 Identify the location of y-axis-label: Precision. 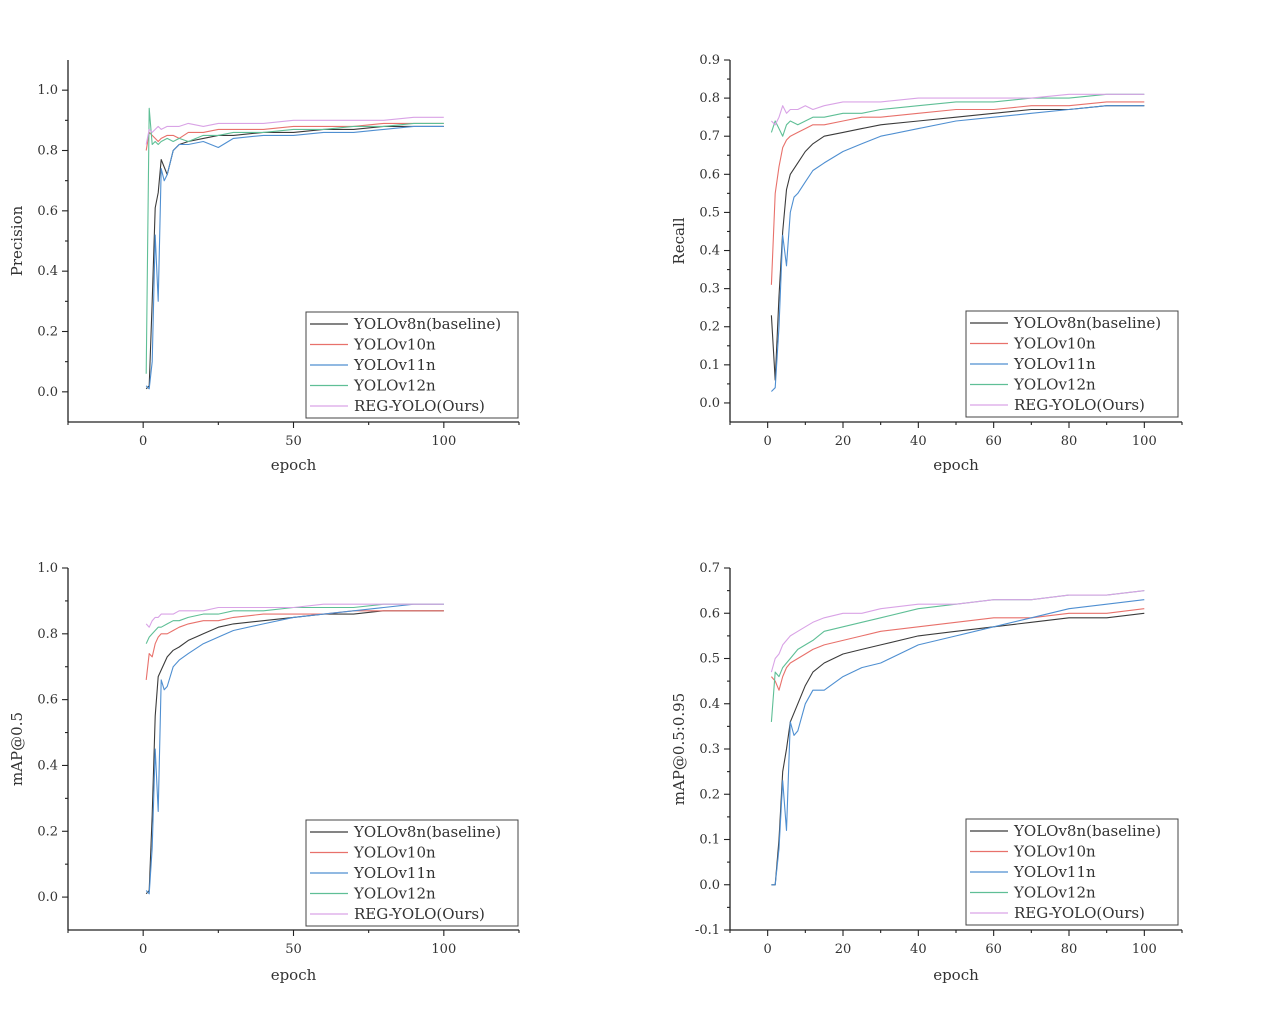
(17, 240).